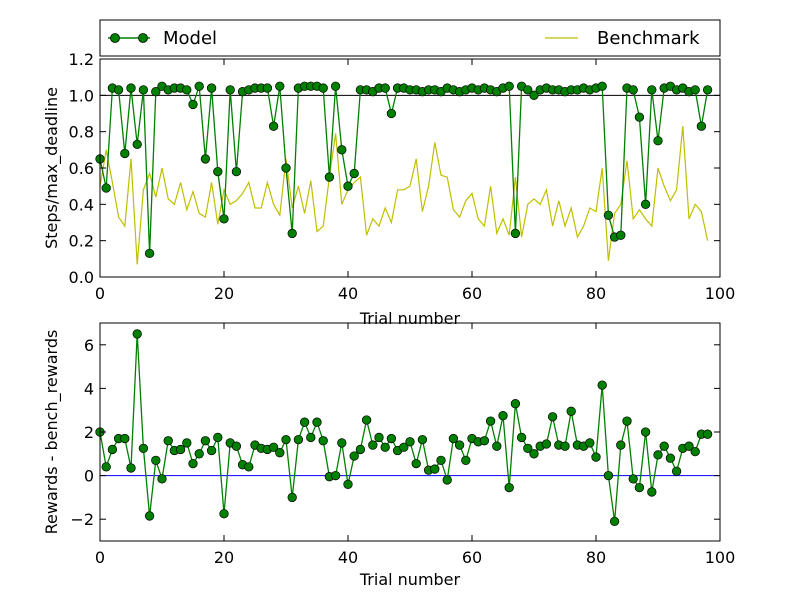 This screenshot has width=800, height=600. What do you see at coordinates (81, 59) in the screenshot?
I see `top-y-tick-label: 1.2` at bounding box center [81, 59].